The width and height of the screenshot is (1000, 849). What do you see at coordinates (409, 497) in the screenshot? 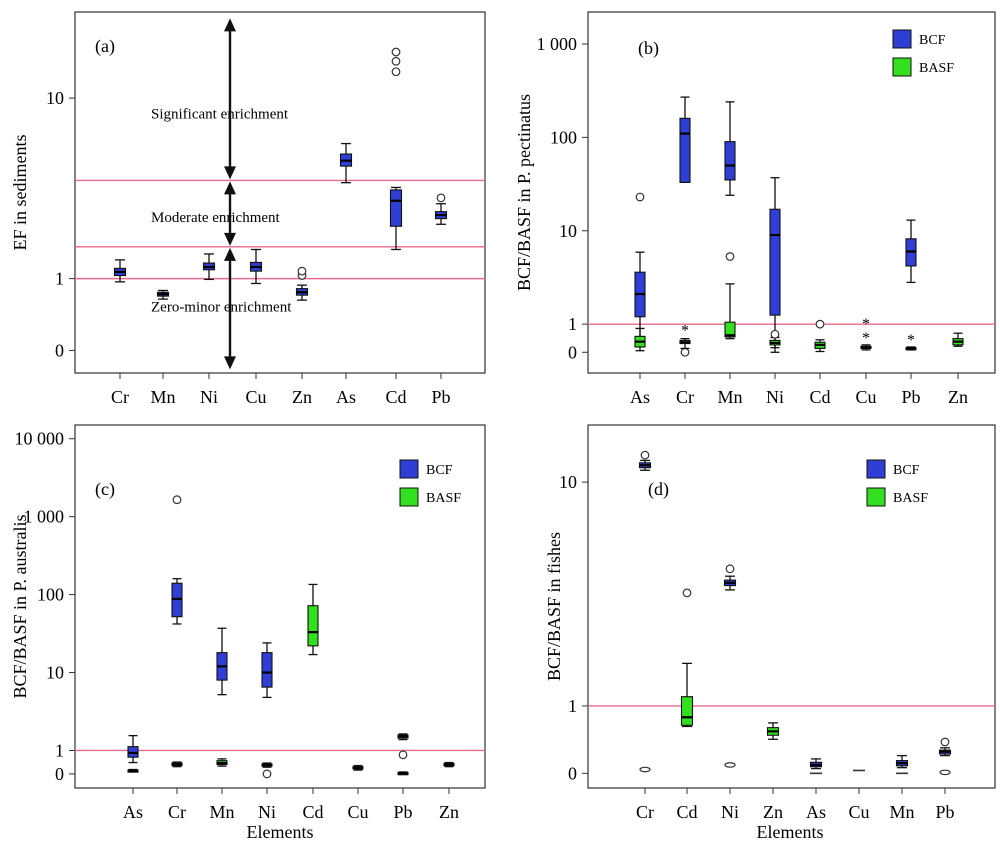
I see `legend-swatch-basf` at bounding box center [409, 497].